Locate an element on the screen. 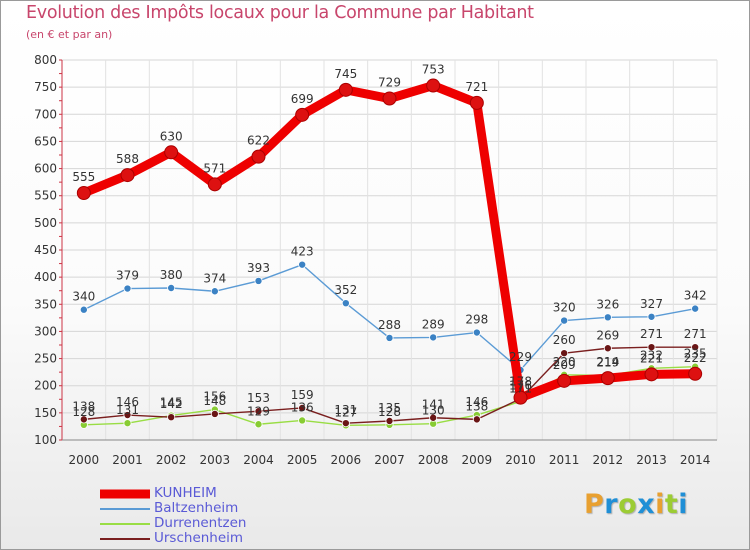 Image resolution: width=750 pixels, height=550 pixels. data-label-baltzenheim: 327 is located at coordinates (651, 304).